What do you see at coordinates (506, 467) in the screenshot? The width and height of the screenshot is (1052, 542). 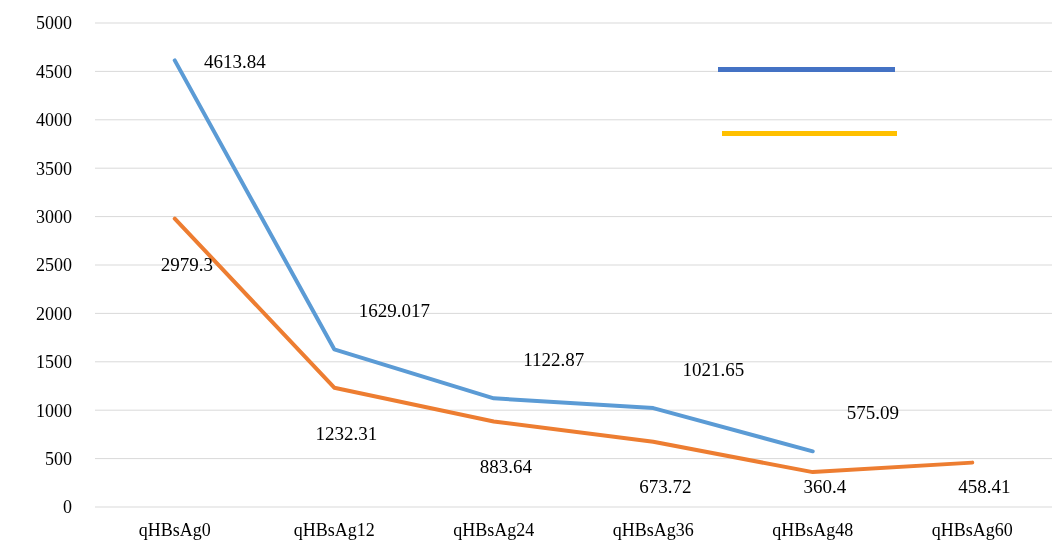 I see `data-label: 883.64` at bounding box center [506, 467].